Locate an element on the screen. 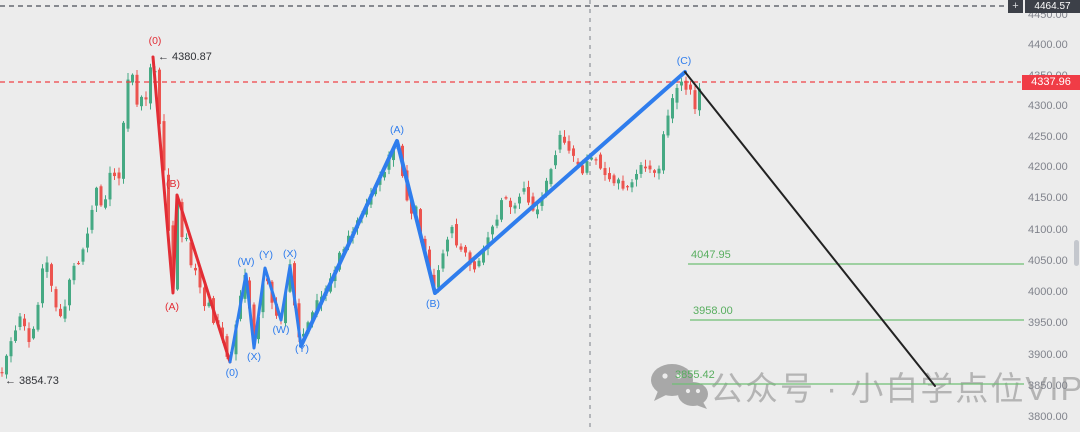  price-tick: 4150.00 is located at coordinates (1048, 198).